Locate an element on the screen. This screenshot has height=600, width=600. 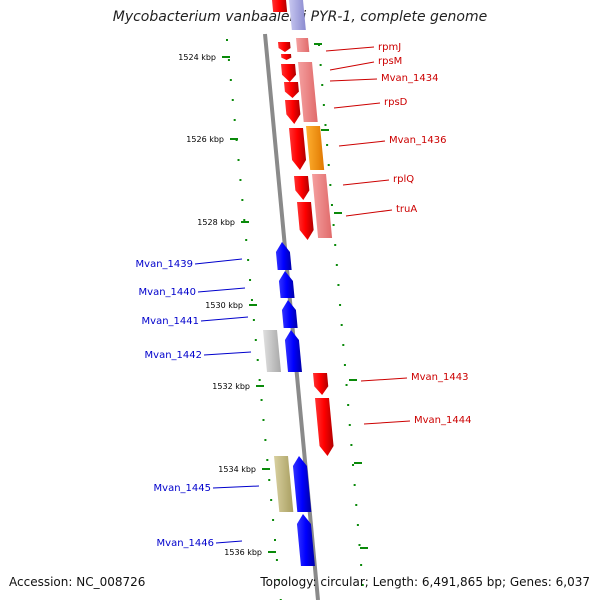
scale-label: 1528 kbp is located at coordinates (216, 222).